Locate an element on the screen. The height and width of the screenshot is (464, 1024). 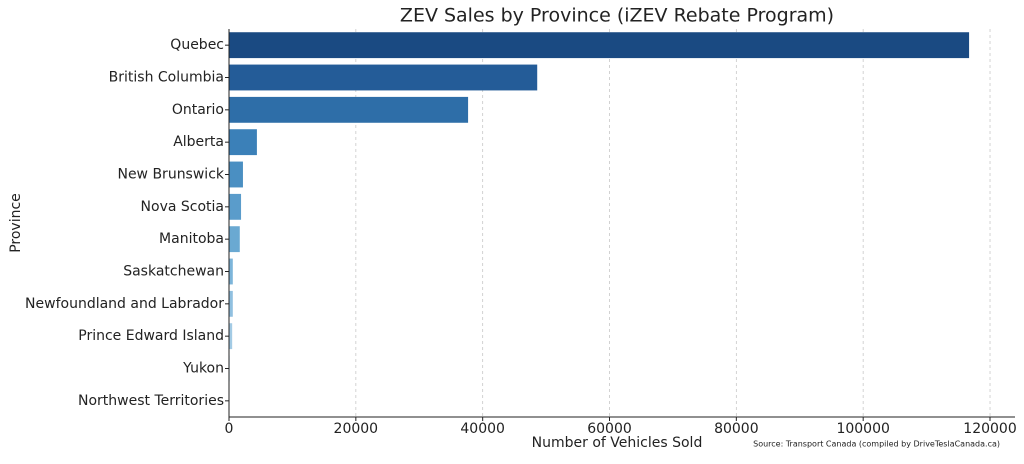
x-tick-label: 120000 is located at coordinates (989, 429).